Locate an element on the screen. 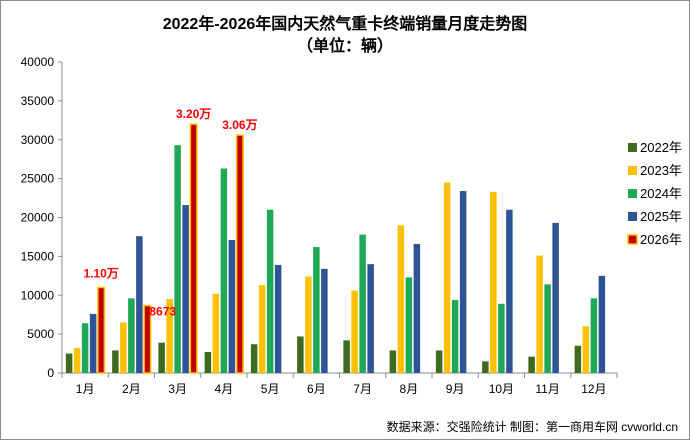  data-label: 3.06万 is located at coordinates (239, 125).